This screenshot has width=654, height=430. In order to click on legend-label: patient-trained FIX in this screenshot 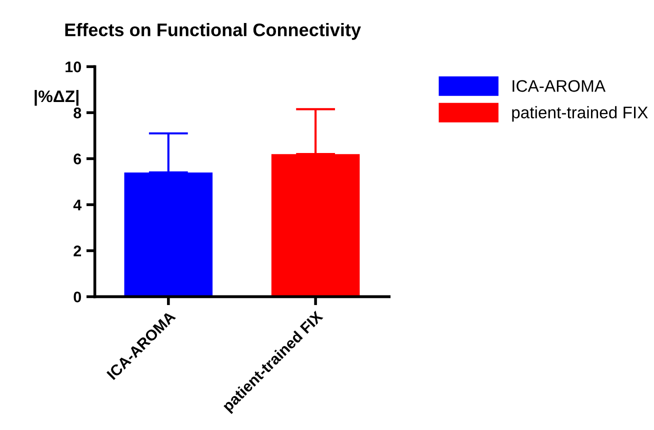, I will do `click(580, 114)`.